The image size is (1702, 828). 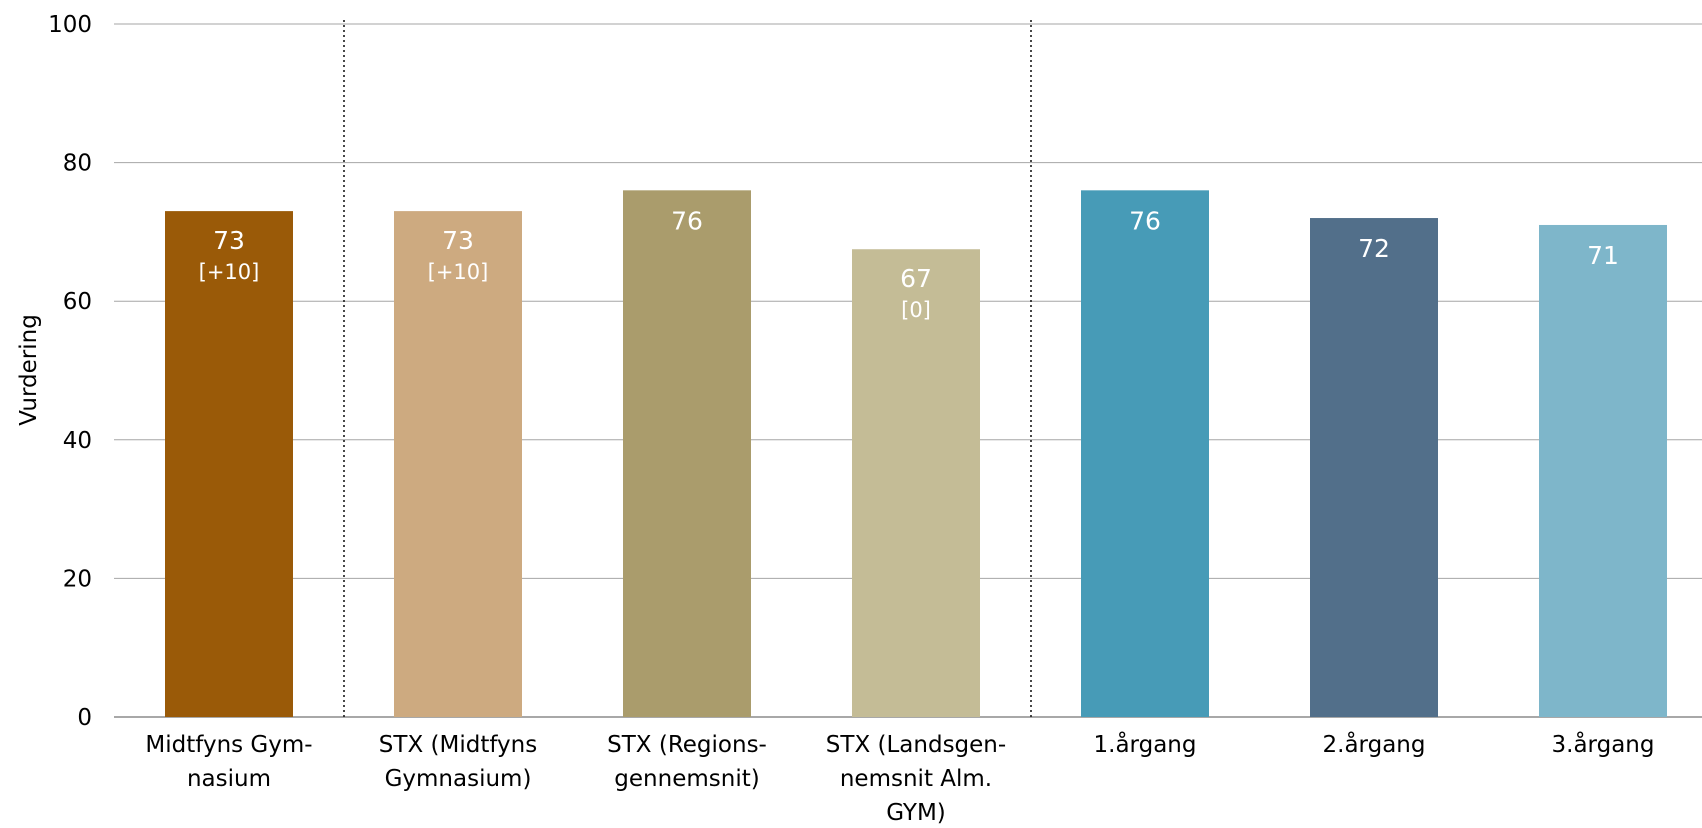 What do you see at coordinates (77, 164) in the screenshot?
I see `y-tick-label: 80` at bounding box center [77, 164].